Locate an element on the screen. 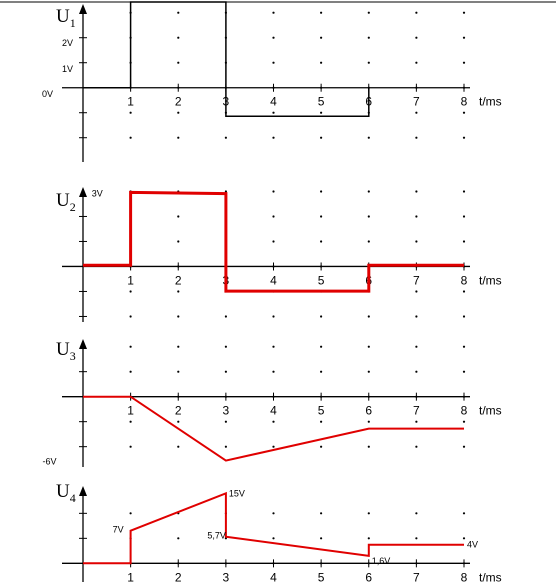 This screenshot has width=556, height=586. data-label: 7V is located at coordinates (118, 530).